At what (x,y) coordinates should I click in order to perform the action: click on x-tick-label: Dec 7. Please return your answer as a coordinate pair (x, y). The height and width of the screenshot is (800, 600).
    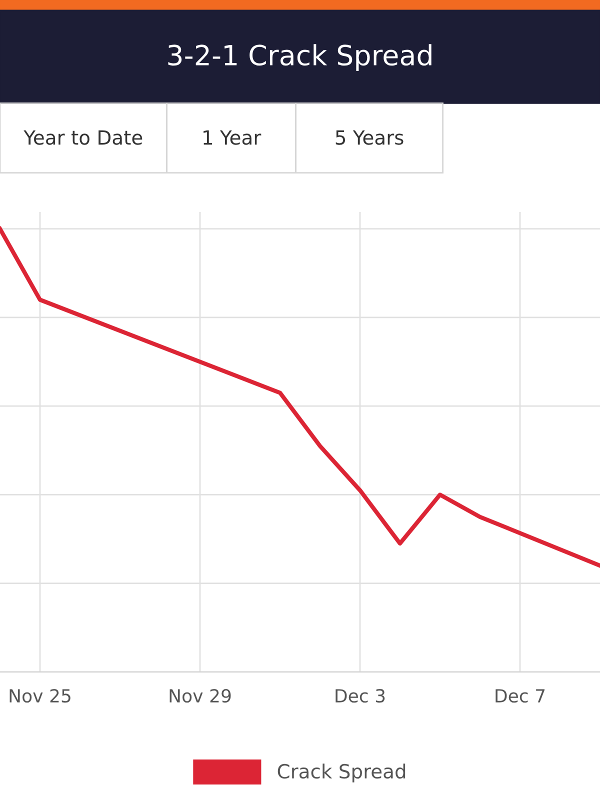
    Looking at the image, I should click on (520, 696).